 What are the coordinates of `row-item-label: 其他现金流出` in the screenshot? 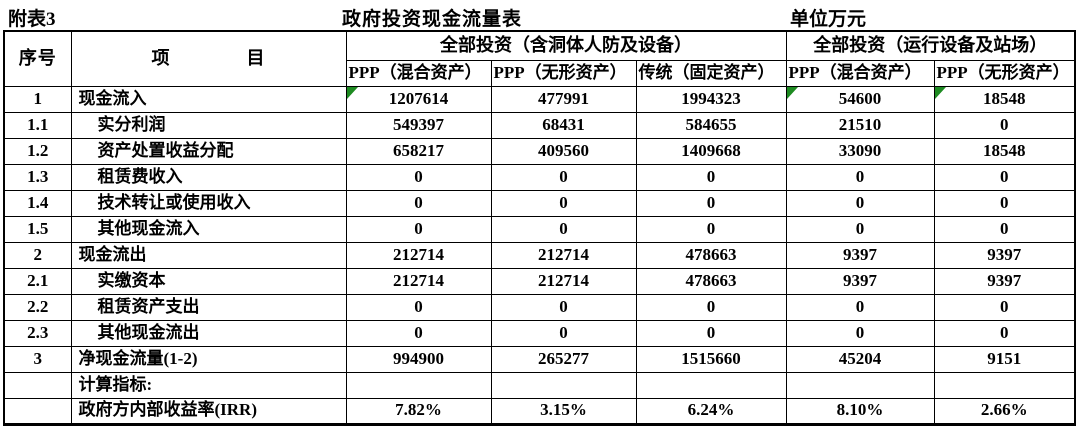 It's located at (208, 333).